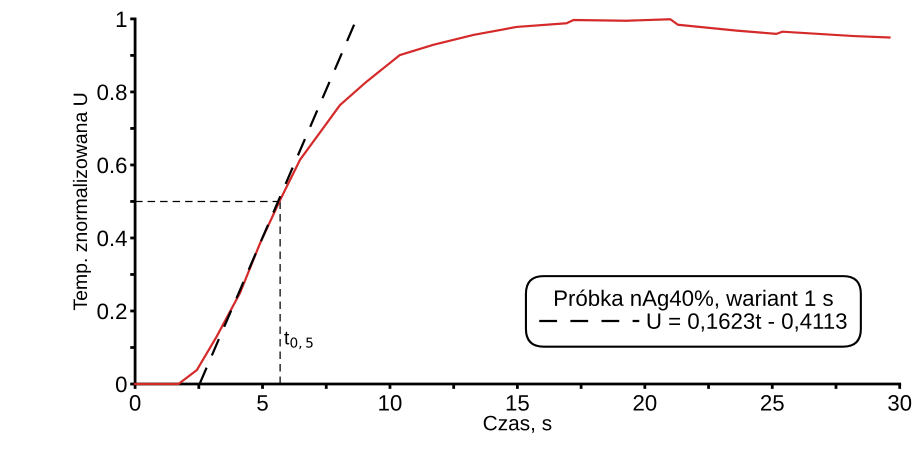  What do you see at coordinates (645, 403) in the screenshot?
I see `x-tick-label: 20` at bounding box center [645, 403].